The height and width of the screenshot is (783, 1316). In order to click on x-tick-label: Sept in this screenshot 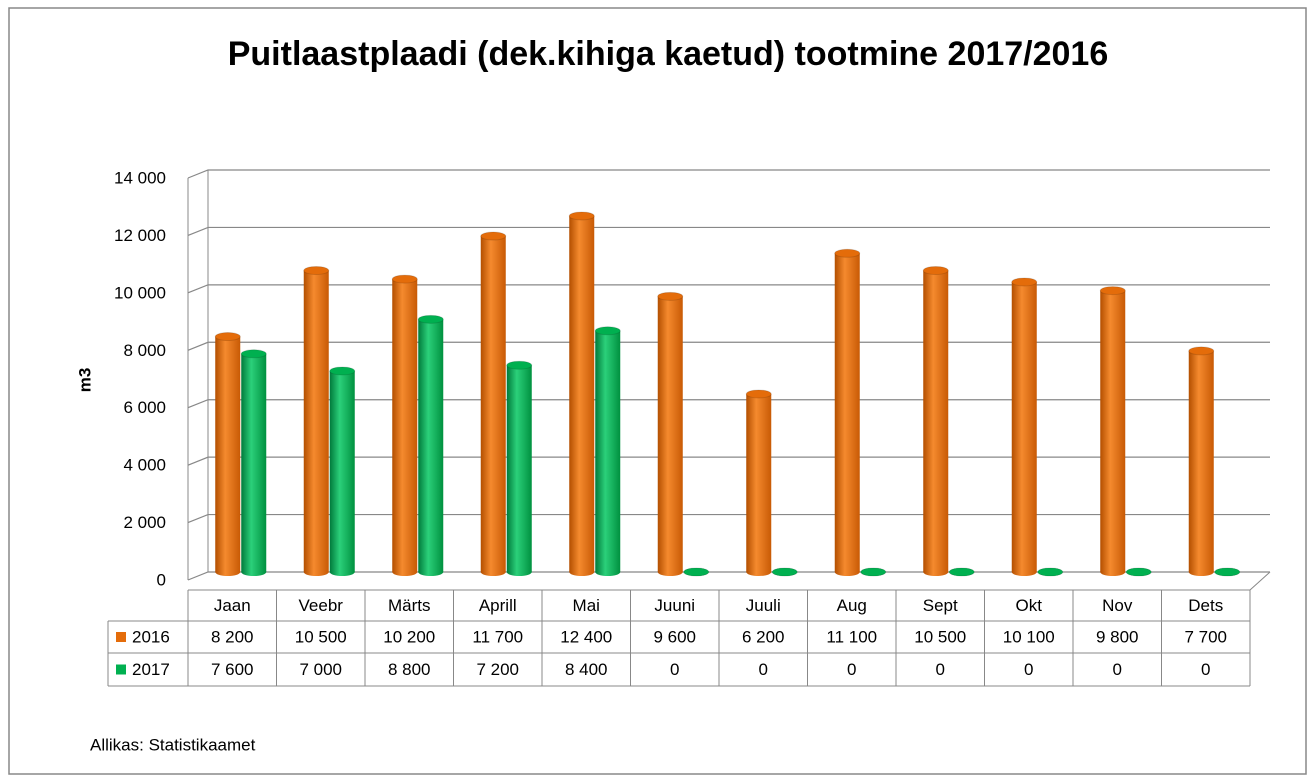, I will do `click(940, 605)`.